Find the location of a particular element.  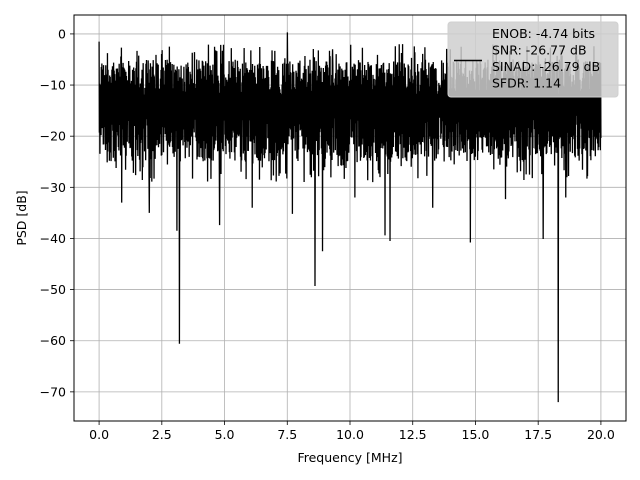

y-tick-label: −30 is located at coordinates (53, 187).